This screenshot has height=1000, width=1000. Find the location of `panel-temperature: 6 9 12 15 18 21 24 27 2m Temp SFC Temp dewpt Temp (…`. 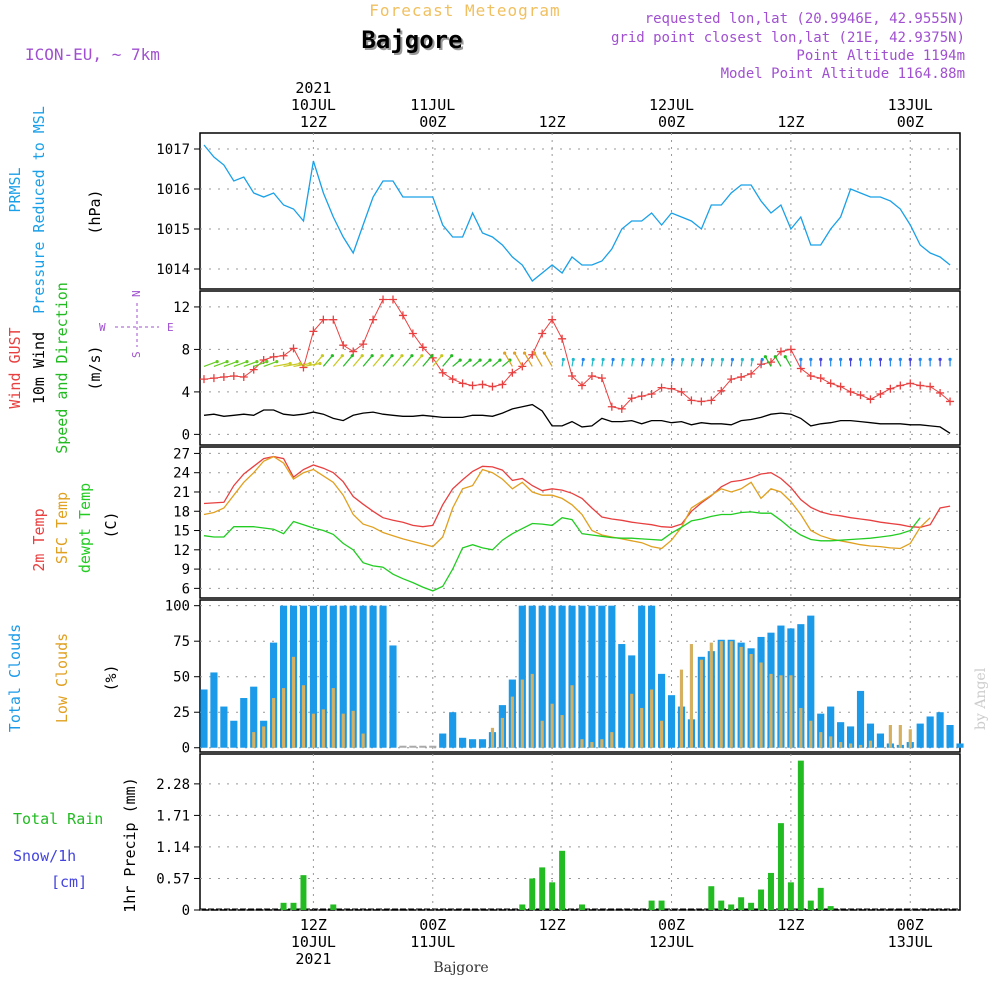

panel-temperature: 6 9 12 15 18 21 24 27 2m Temp SFC Temp dewpt Temp (… is located at coordinates (495, 522).